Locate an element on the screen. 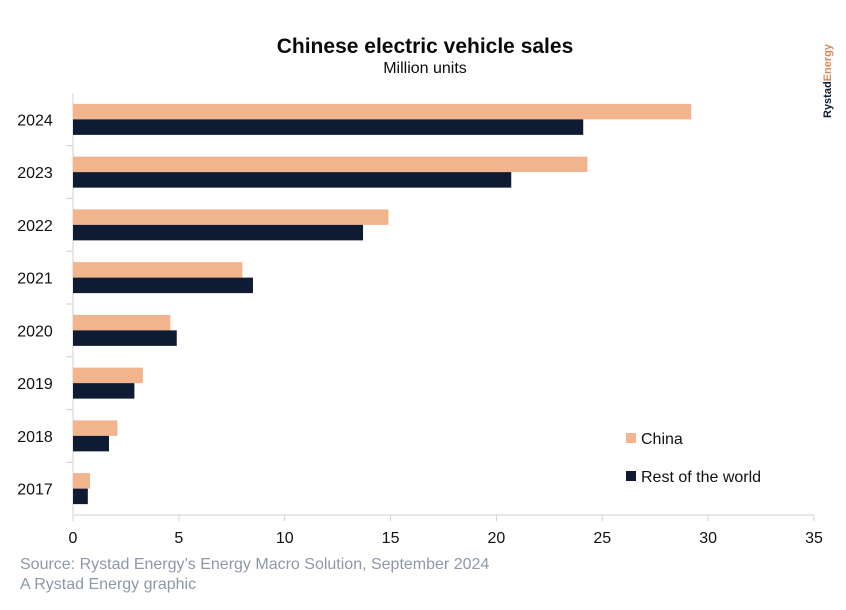 The height and width of the screenshot is (610, 846). x-tick-label: 10 is located at coordinates (285, 538).